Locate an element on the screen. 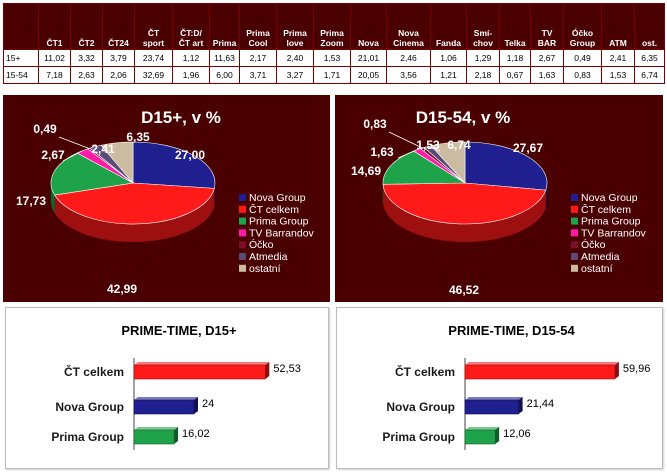 Image resolution: width=667 pixels, height=473 pixels. legend-label: ČT celkem is located at coordinates (274, 209).